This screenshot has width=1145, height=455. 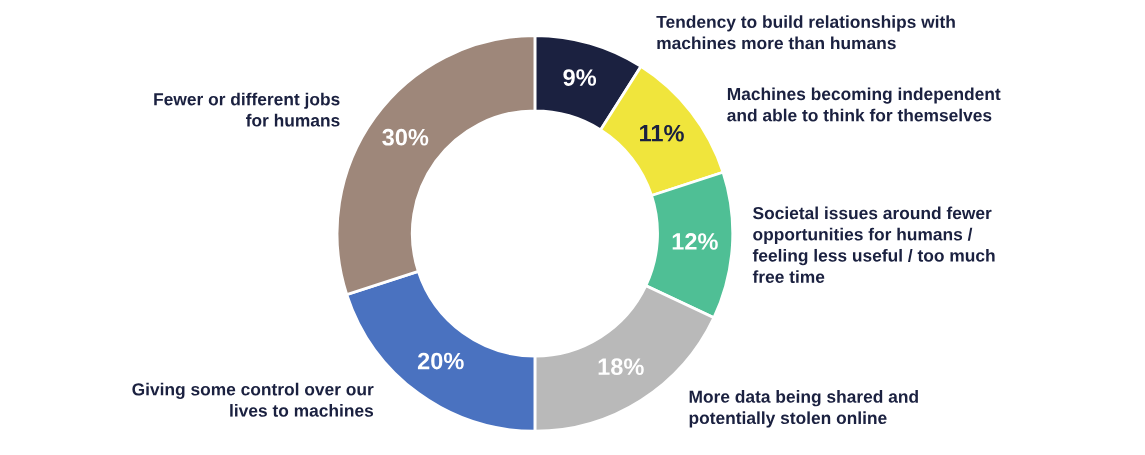 What do you see at coordinates (580, 77) in the screenshot?
I see `data-label: 9%` at bounding box center [580, 77].